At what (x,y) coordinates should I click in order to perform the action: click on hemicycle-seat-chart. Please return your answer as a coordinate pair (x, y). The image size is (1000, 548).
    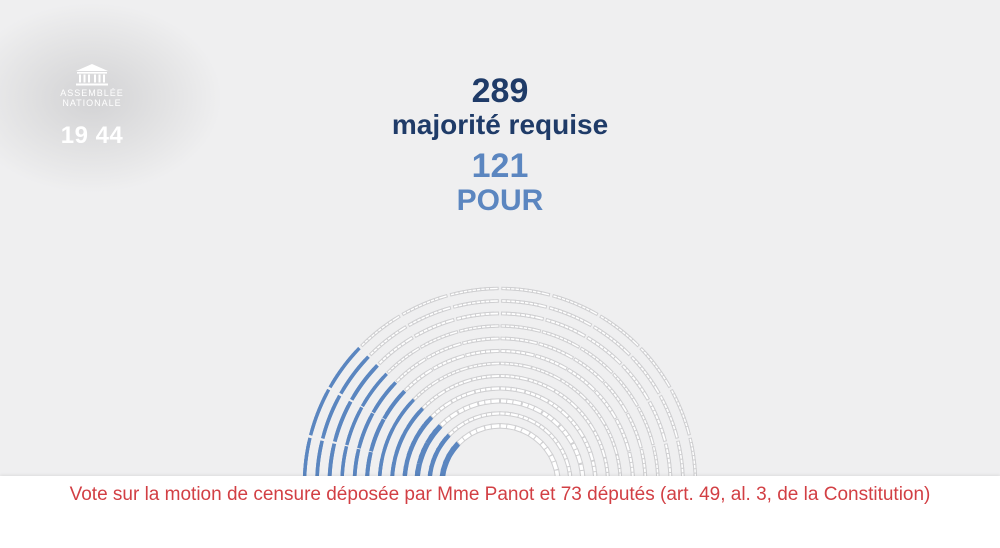
    Looking at the image, I should click on (500, 381).